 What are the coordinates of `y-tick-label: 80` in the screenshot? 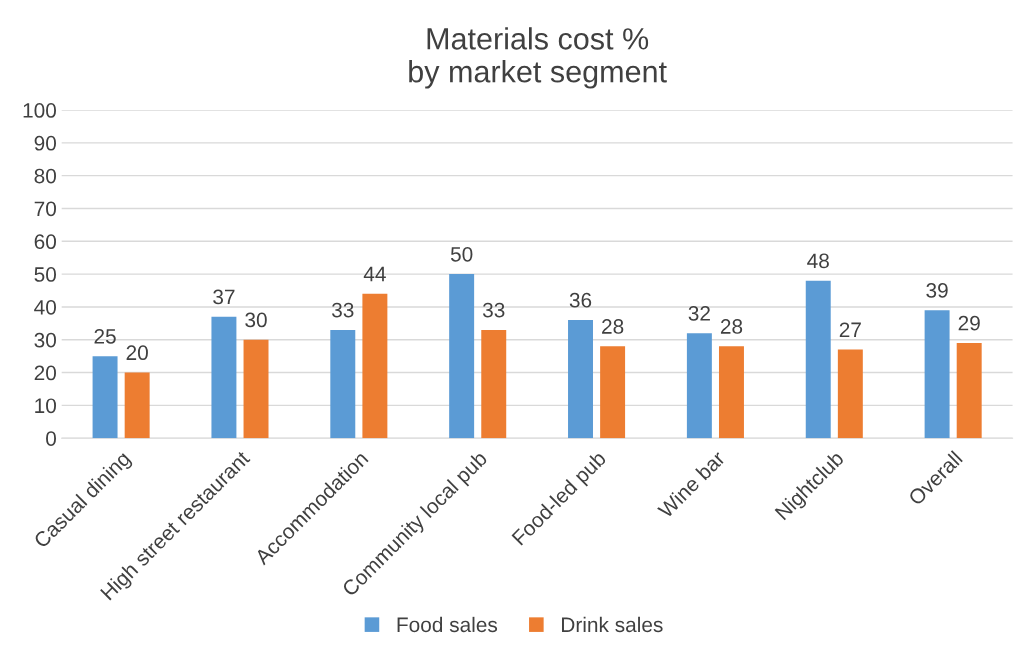 It's located at (45, 176).